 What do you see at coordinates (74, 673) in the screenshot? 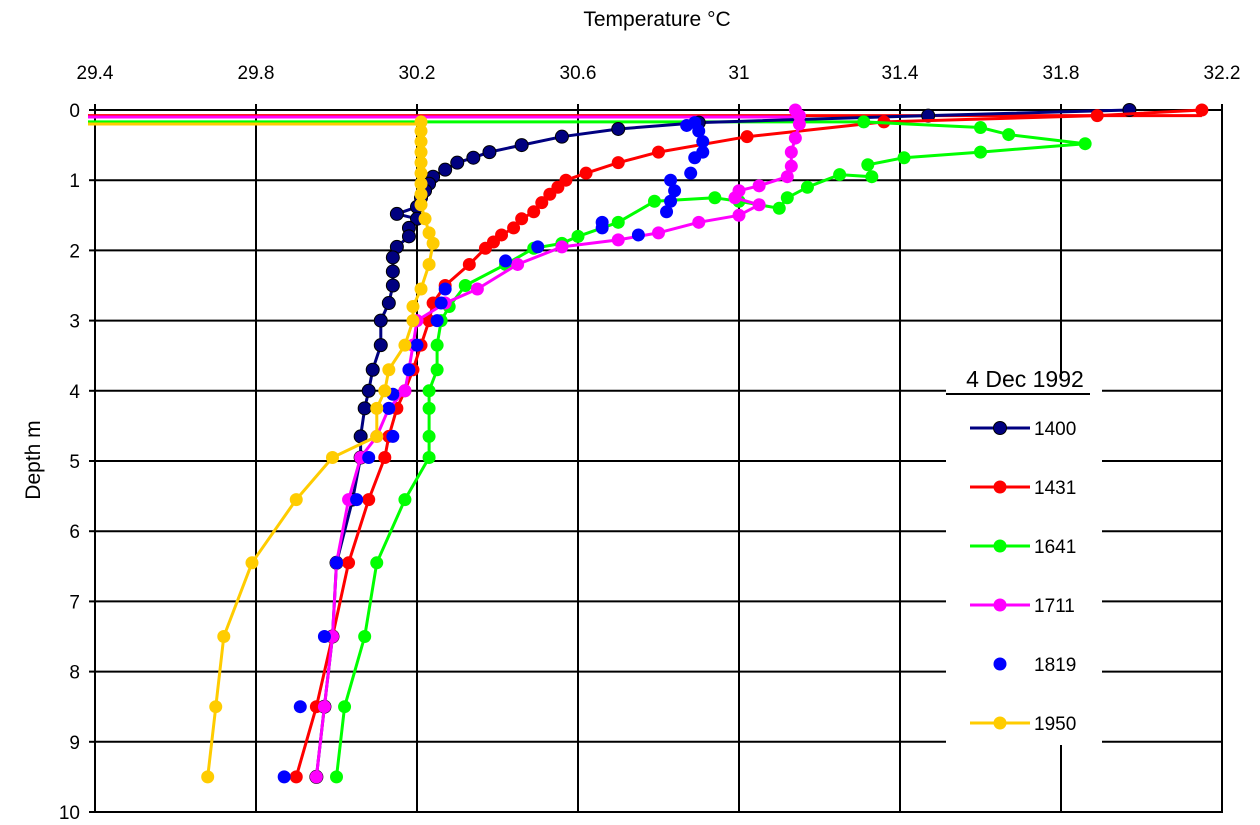
I see `y-tick-label: 8` at bounding box center [74, 673].